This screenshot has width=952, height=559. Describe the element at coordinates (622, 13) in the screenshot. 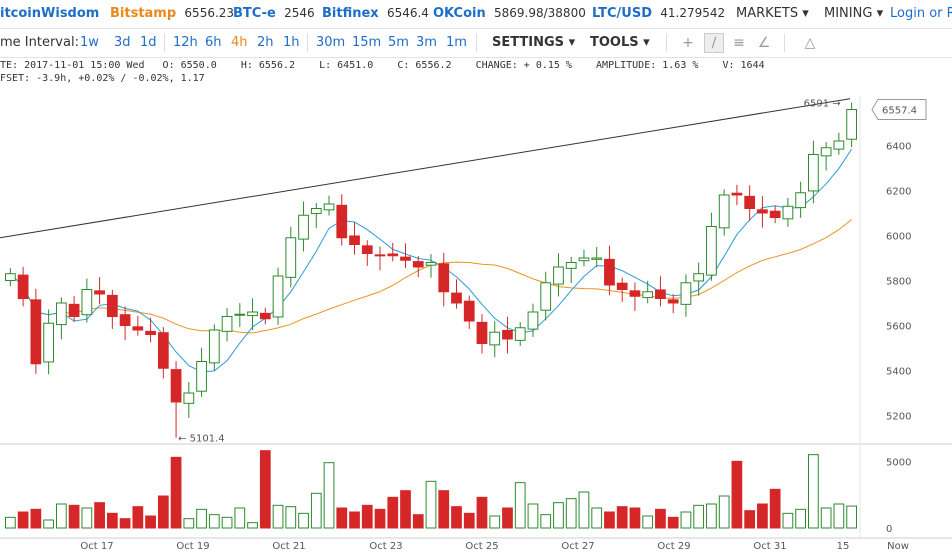

I see `ticker-name: LTC/USD` at that location.